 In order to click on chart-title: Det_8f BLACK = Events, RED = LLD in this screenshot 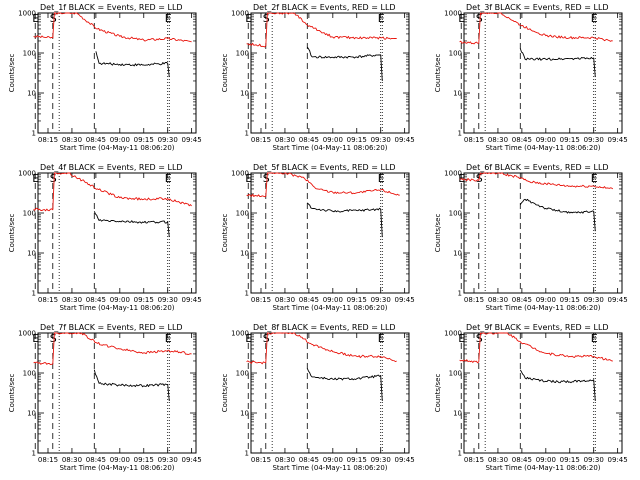, I will do `click(324, 327)`.